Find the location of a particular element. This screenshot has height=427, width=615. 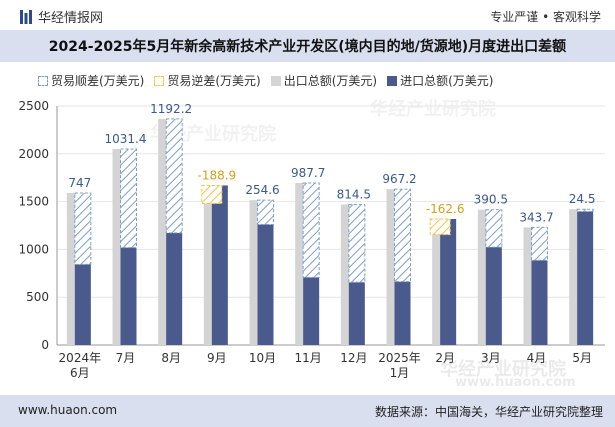

chart-legend: 贸易顺差(万美元) 贸易逆差(万美元) 出口总额(万美元) 进口总额(万美元) is located at coordinates (271, 80).